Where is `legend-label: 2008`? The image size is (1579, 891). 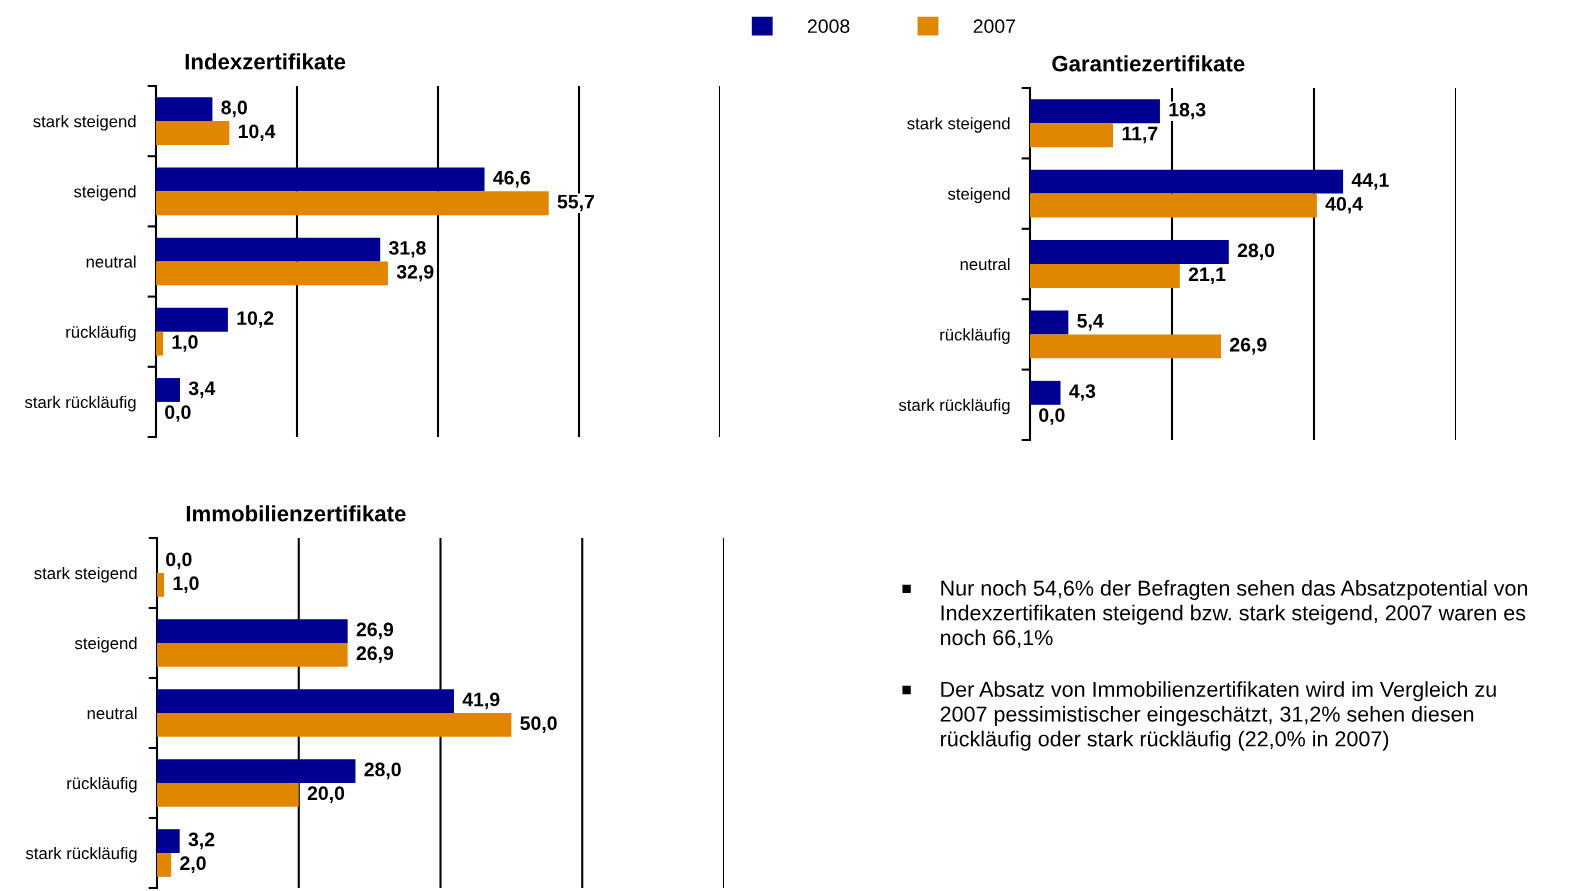 legend-label: 2008 is located at coordinates (828, 26).